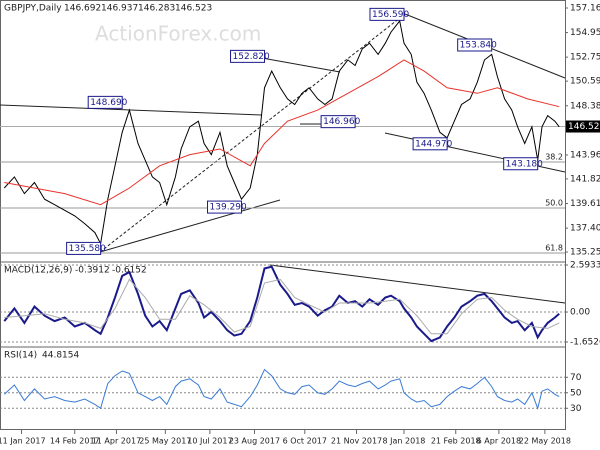 The height and width of the screenshot is (450, 600). What do you see at coordinates (576, 378) in the screenshot?
I see `y-tick-label: 70` at bounding box center [576, 378].